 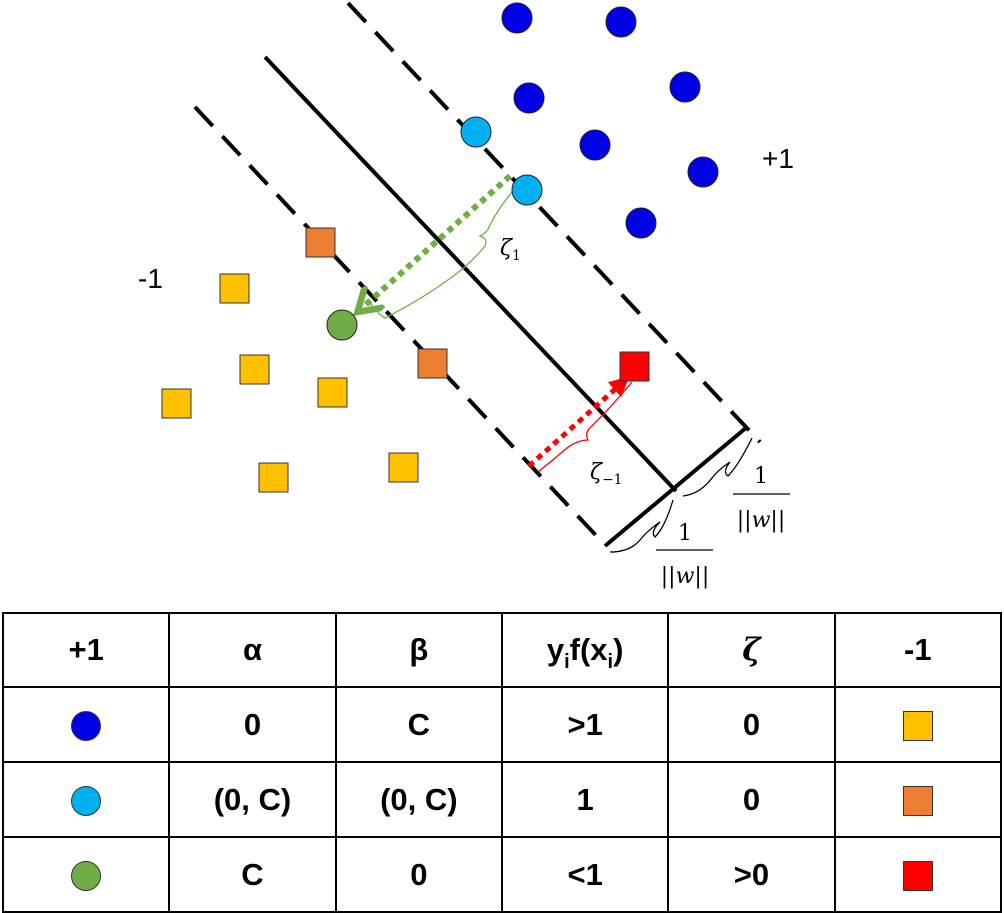 I want to click on light-blue-dot-icon, so click(x=86, y=801).